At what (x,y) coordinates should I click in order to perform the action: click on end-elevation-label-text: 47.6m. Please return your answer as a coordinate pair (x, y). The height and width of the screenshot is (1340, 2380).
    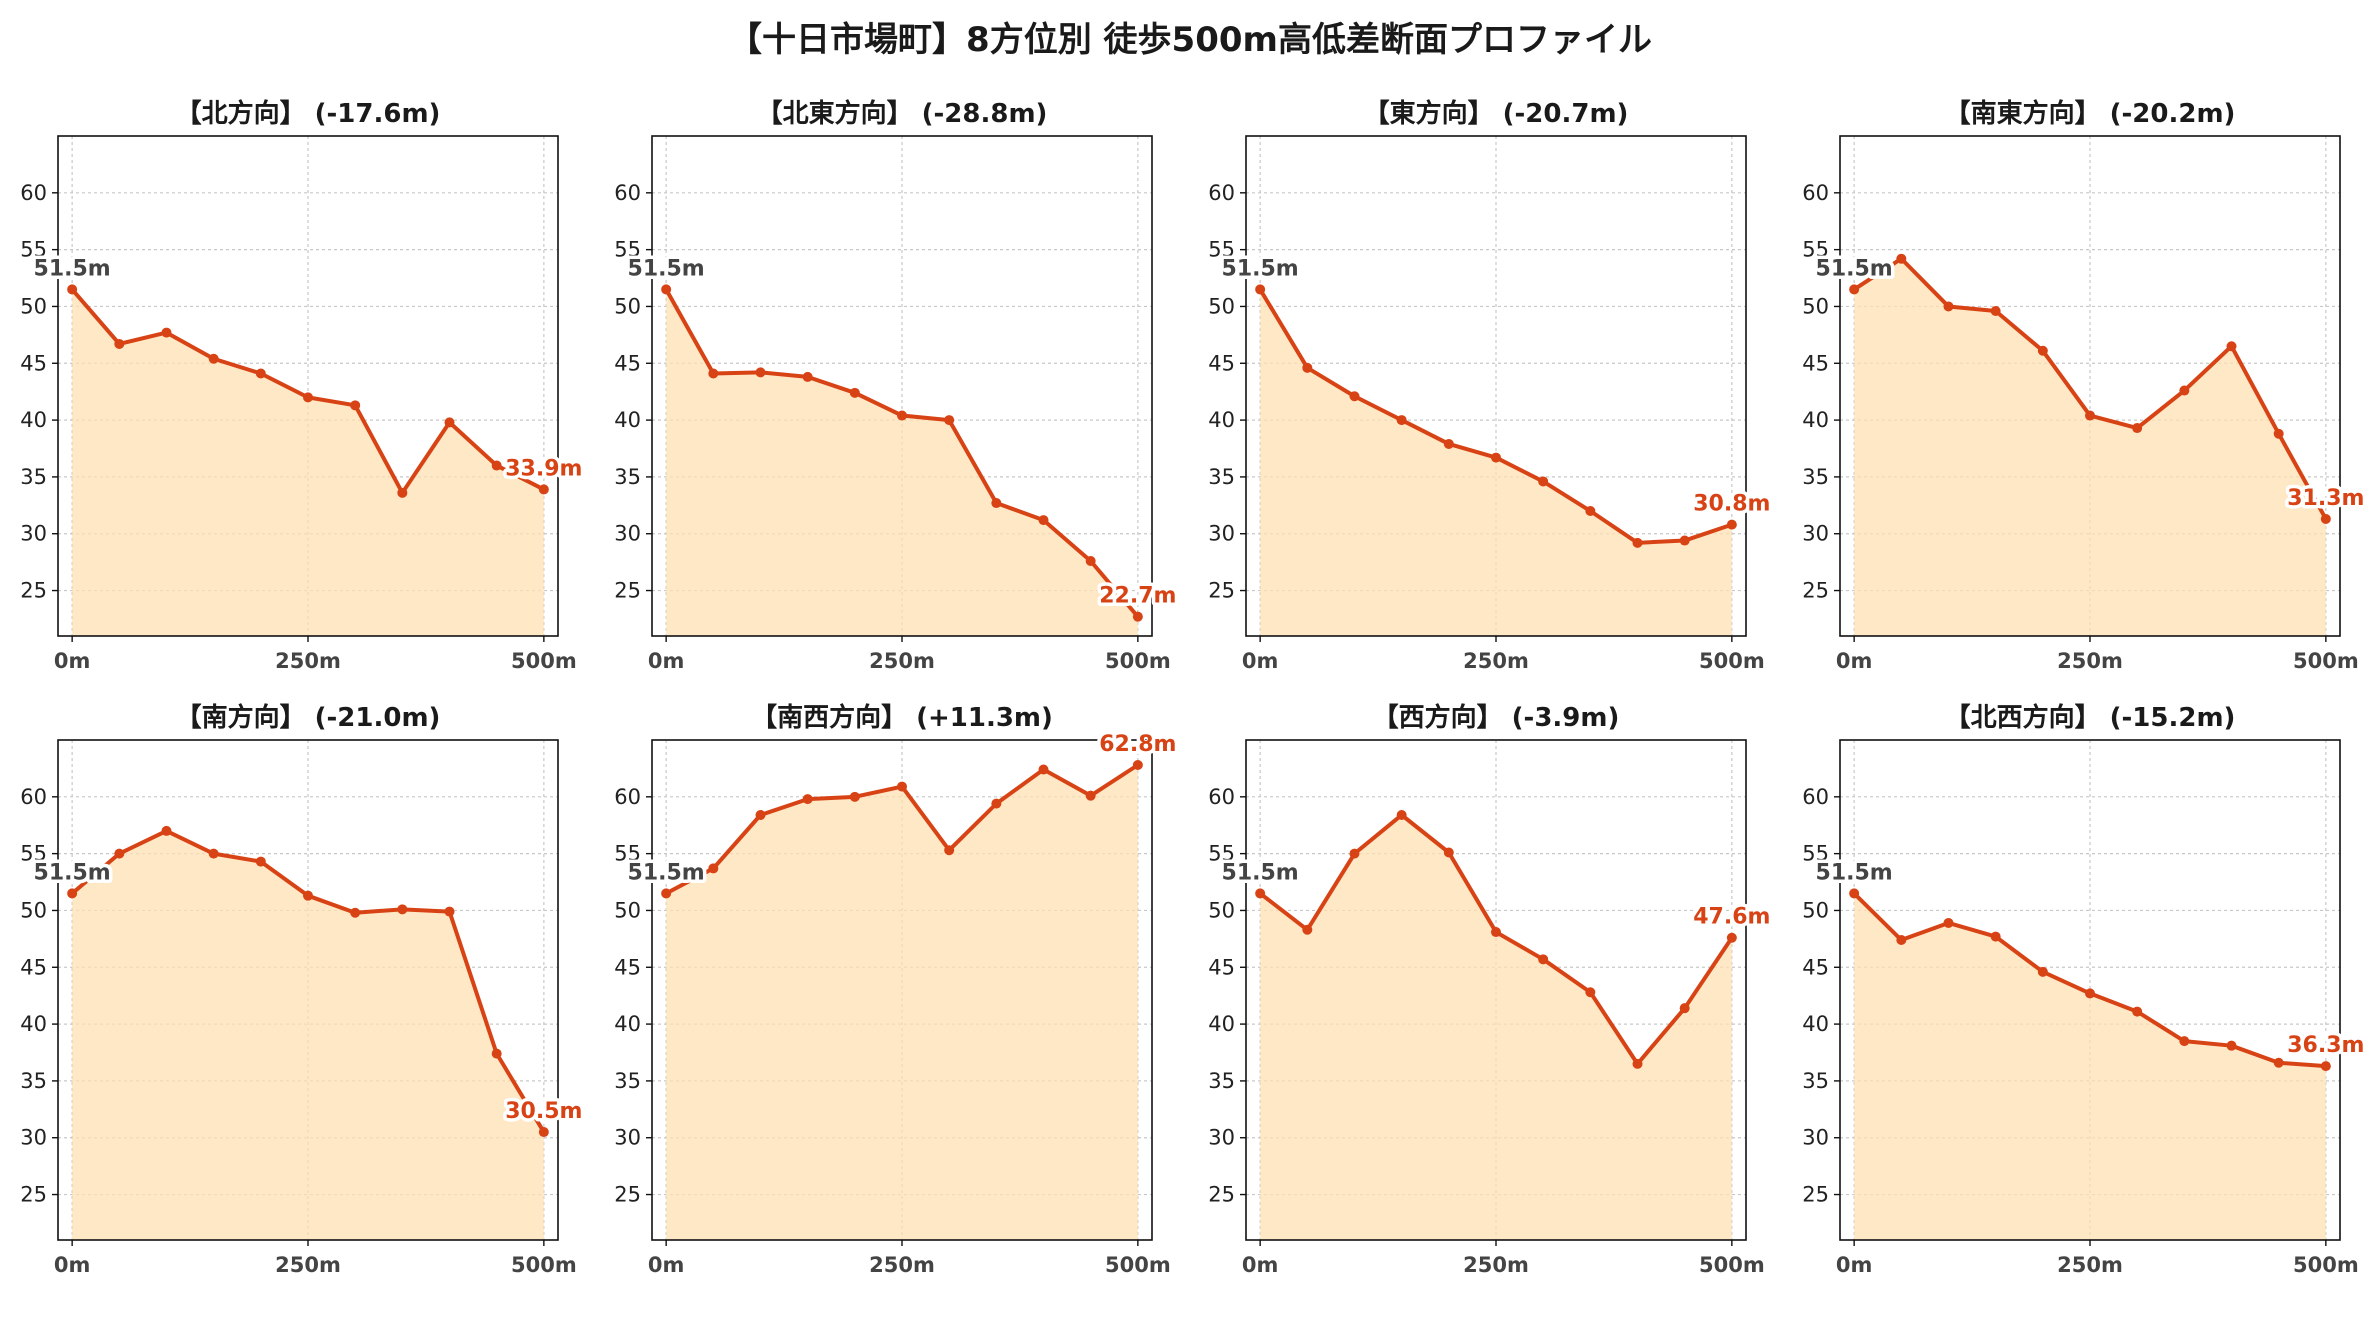
    Looking at the image, I should click on (1731, 917).